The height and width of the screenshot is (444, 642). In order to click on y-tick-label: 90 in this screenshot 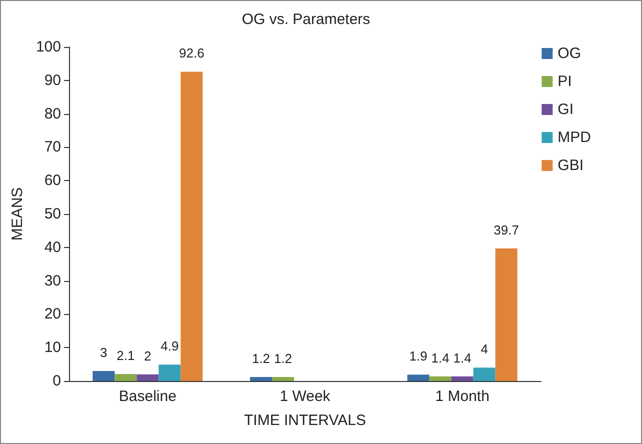, I will do `click(52, 80)`.